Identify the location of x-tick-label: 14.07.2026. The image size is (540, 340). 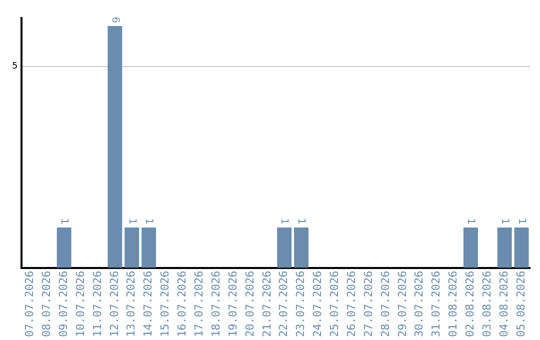
(148, 304).